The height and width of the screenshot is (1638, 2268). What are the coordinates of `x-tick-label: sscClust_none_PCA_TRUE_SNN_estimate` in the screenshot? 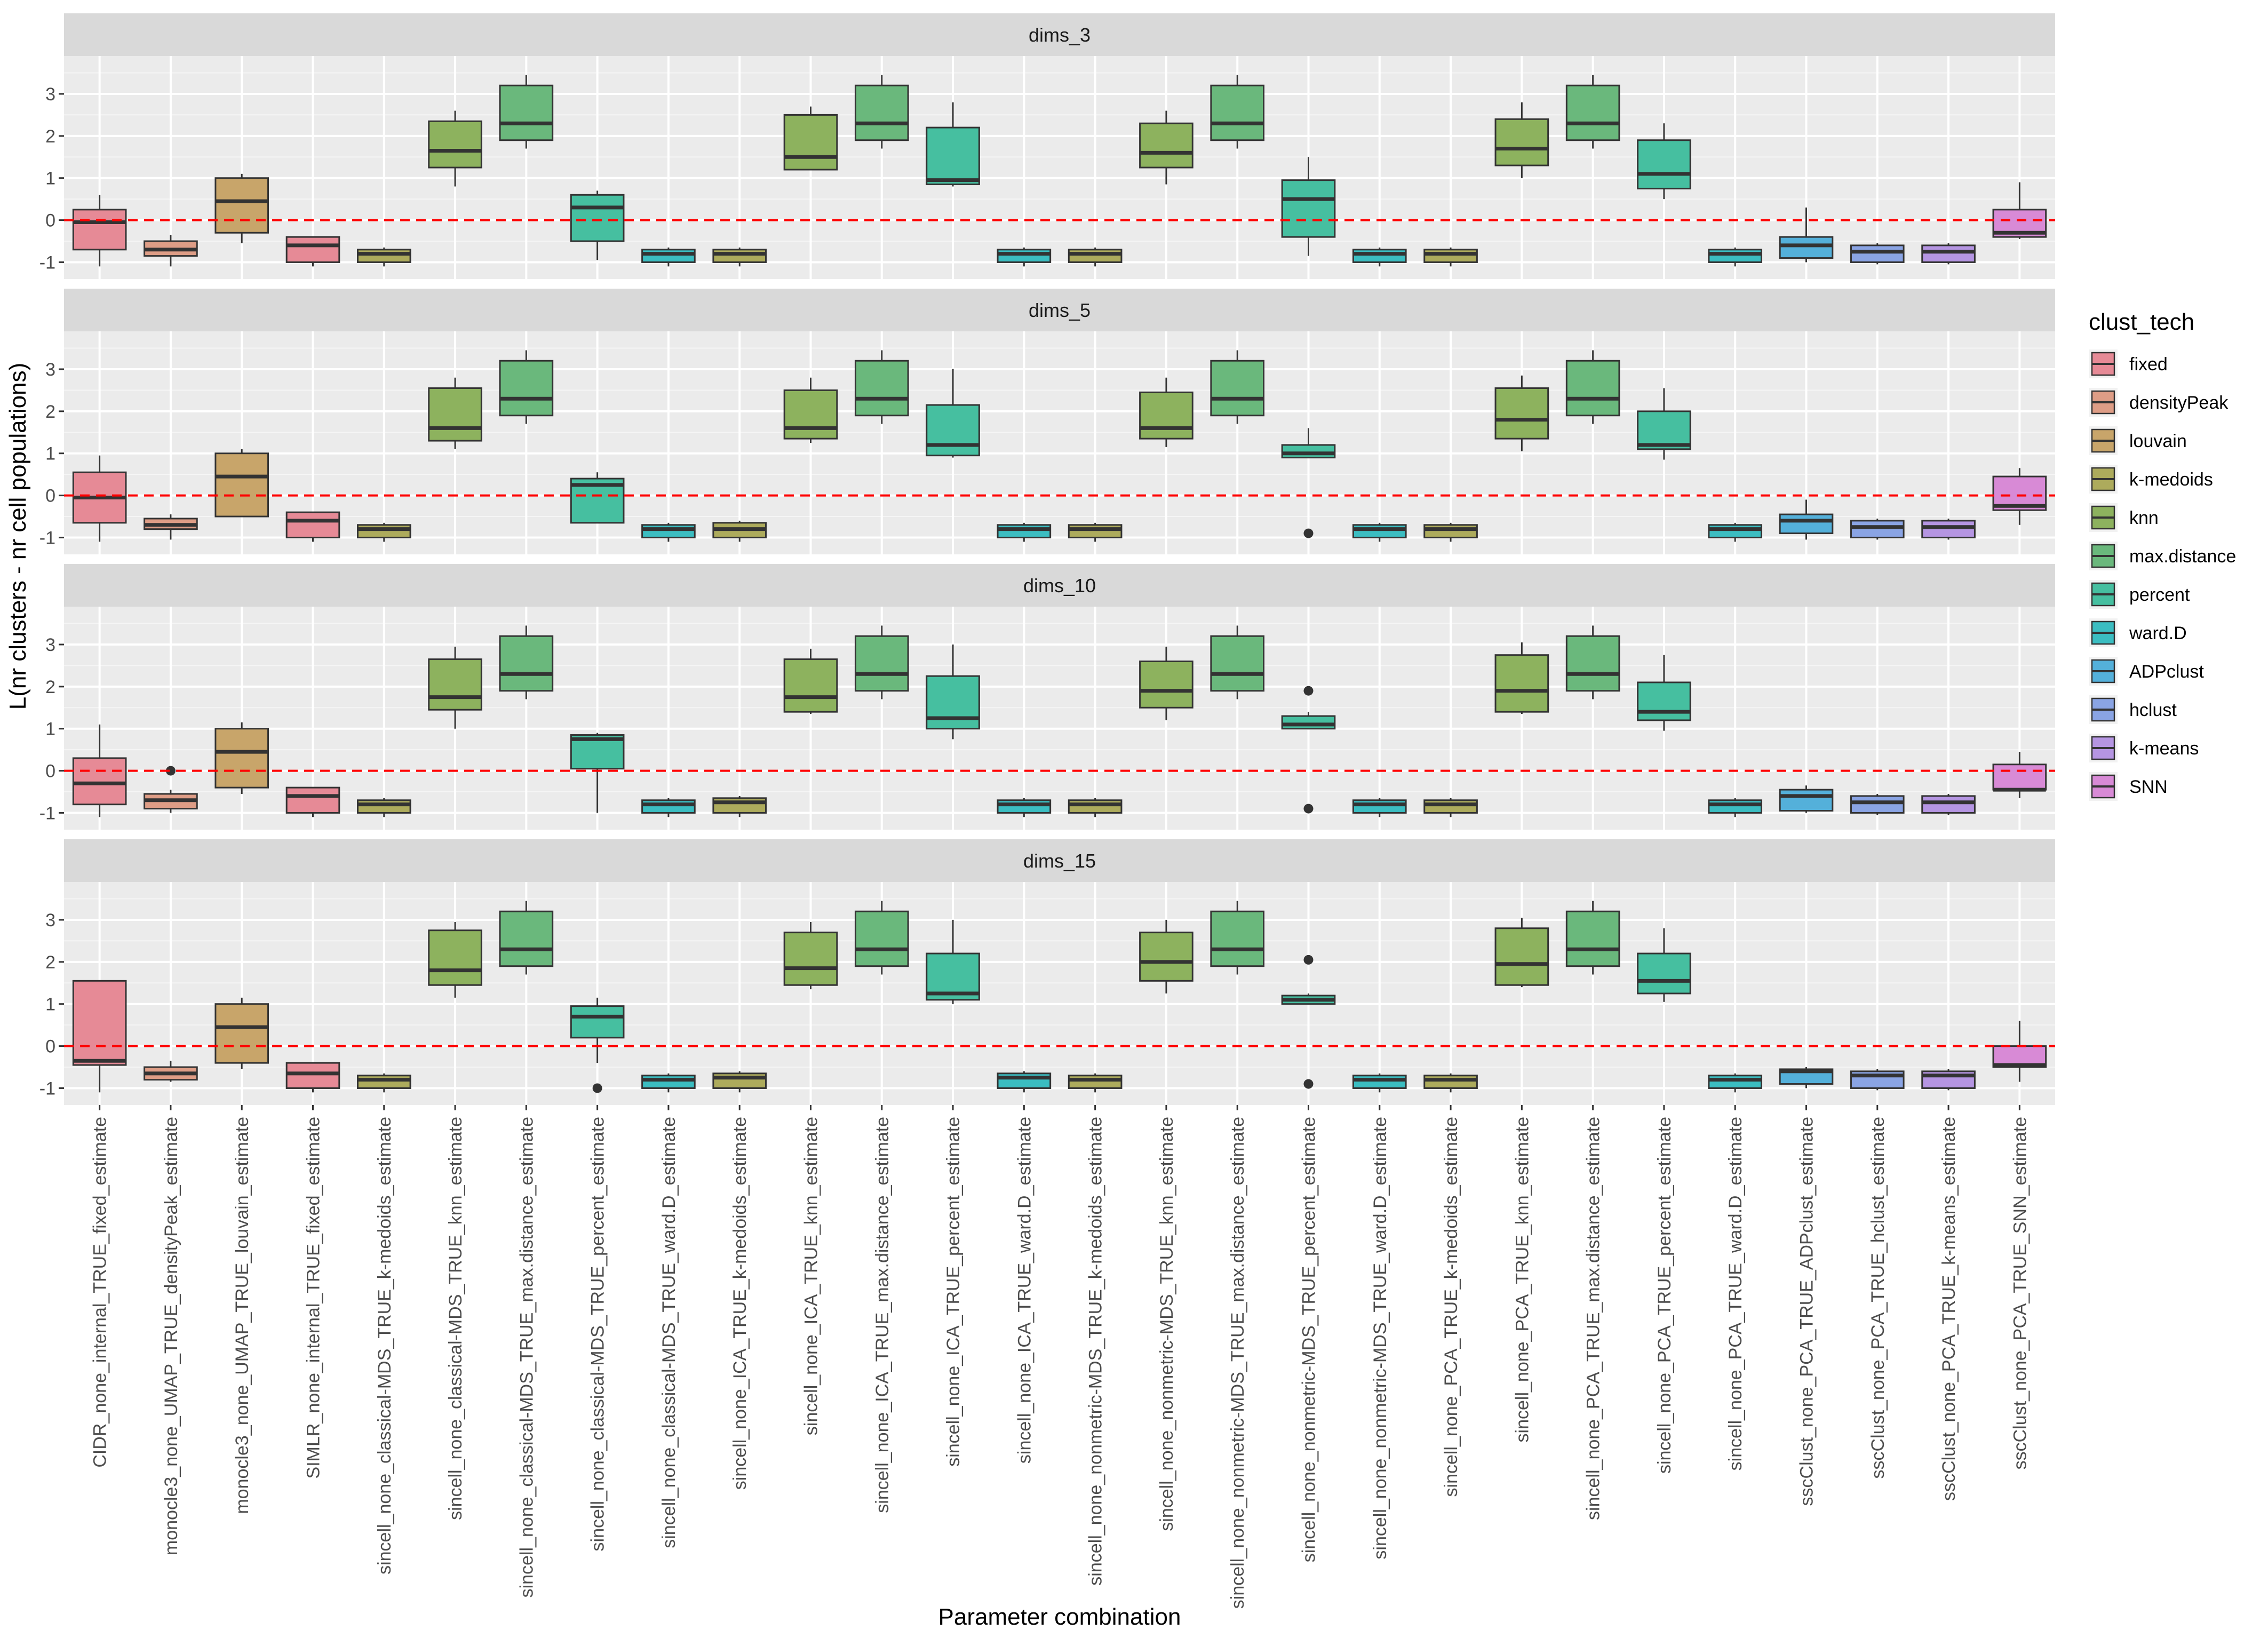 It's located at (2020, 1293).